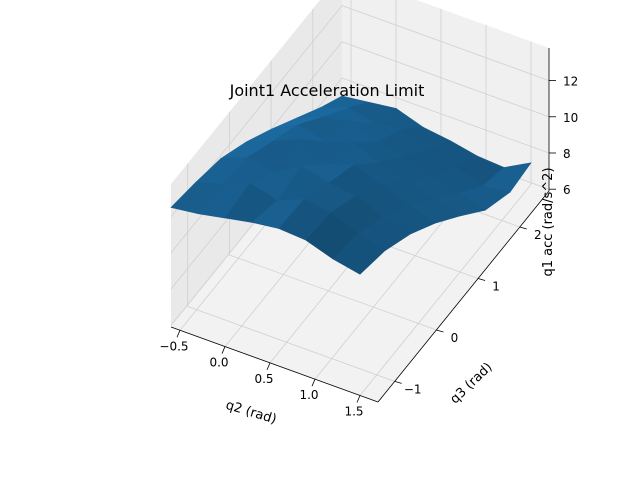  Describe the element at coordinates (413, 389) in the screenshot. I see `y-tick-label: −1` at that location.